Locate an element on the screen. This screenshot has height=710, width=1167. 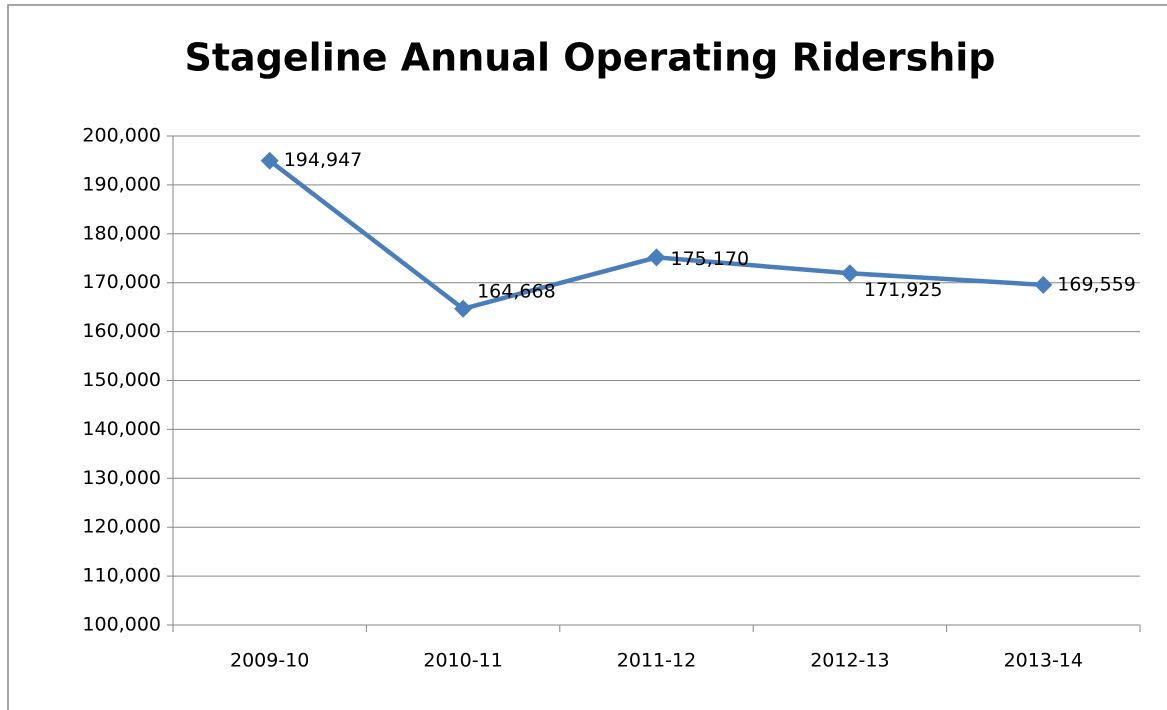
y-tick-label: 190,000 is located at coordinates (121, 184).